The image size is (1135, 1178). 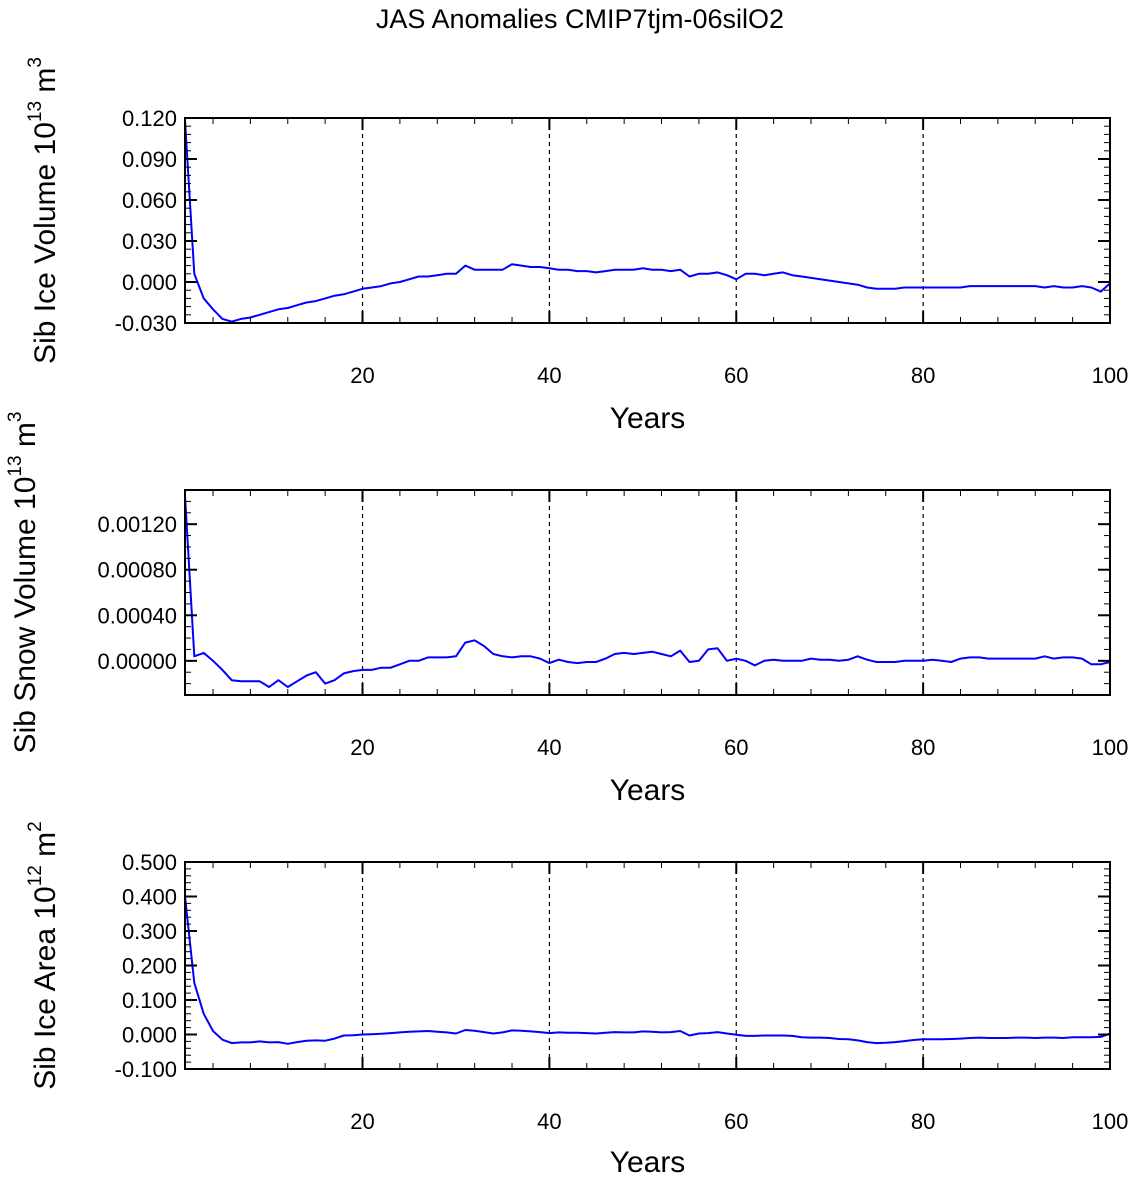 I want to click on y-tick-labels: 0.00000 0.00040 0.00080 0.00120, so click(x=137, y=593).